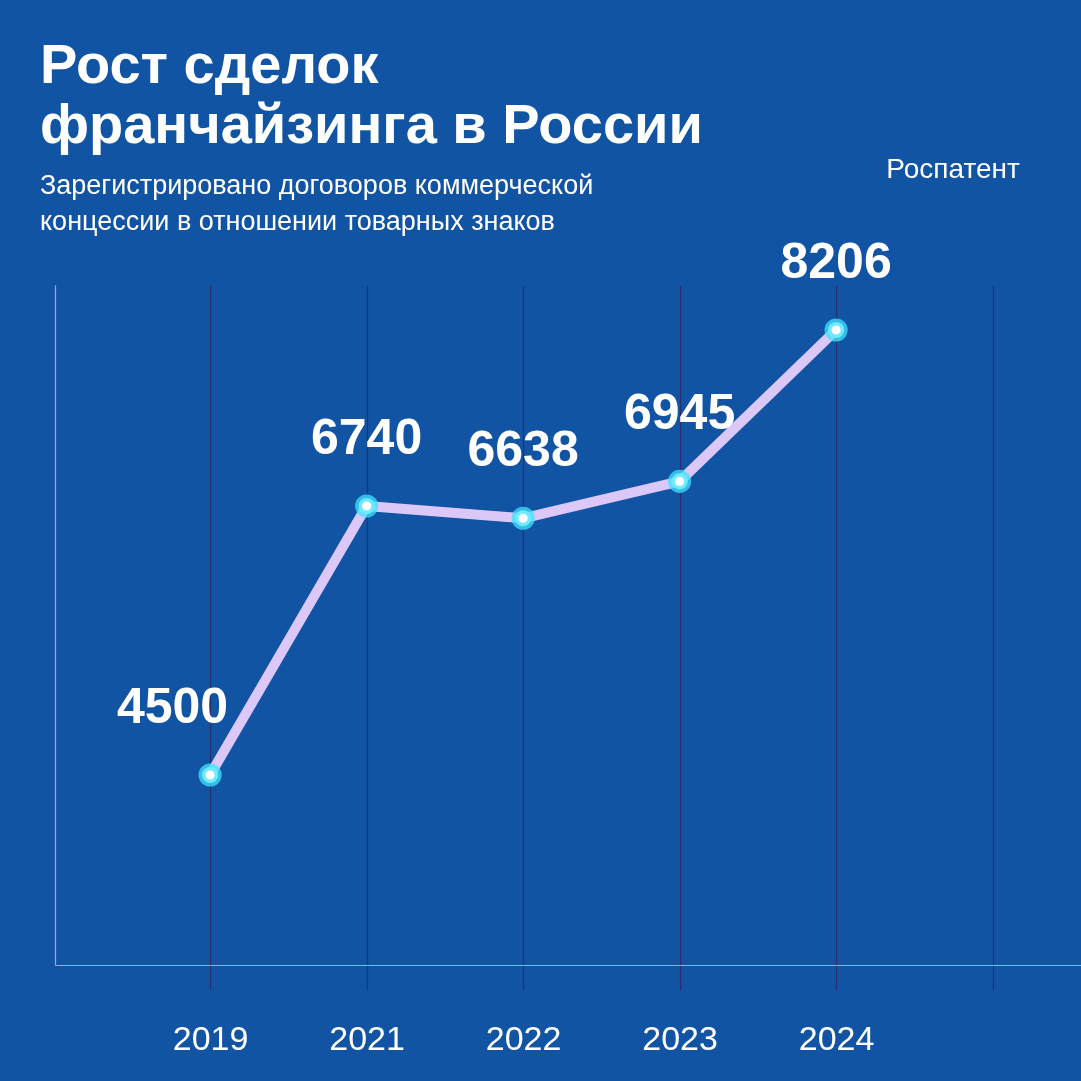  I want to click on x-tick-label: 2024, so click(836, 1037).